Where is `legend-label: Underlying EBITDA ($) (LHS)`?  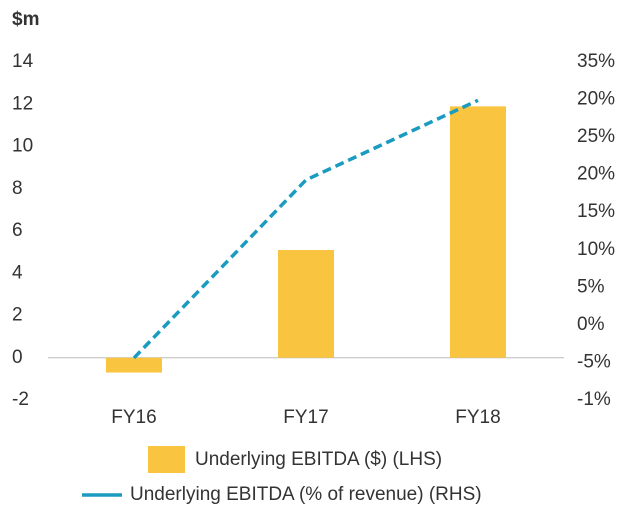 legend-label: Underlying EBITDA ($) (LHS) is located at coordinates (318, 459).